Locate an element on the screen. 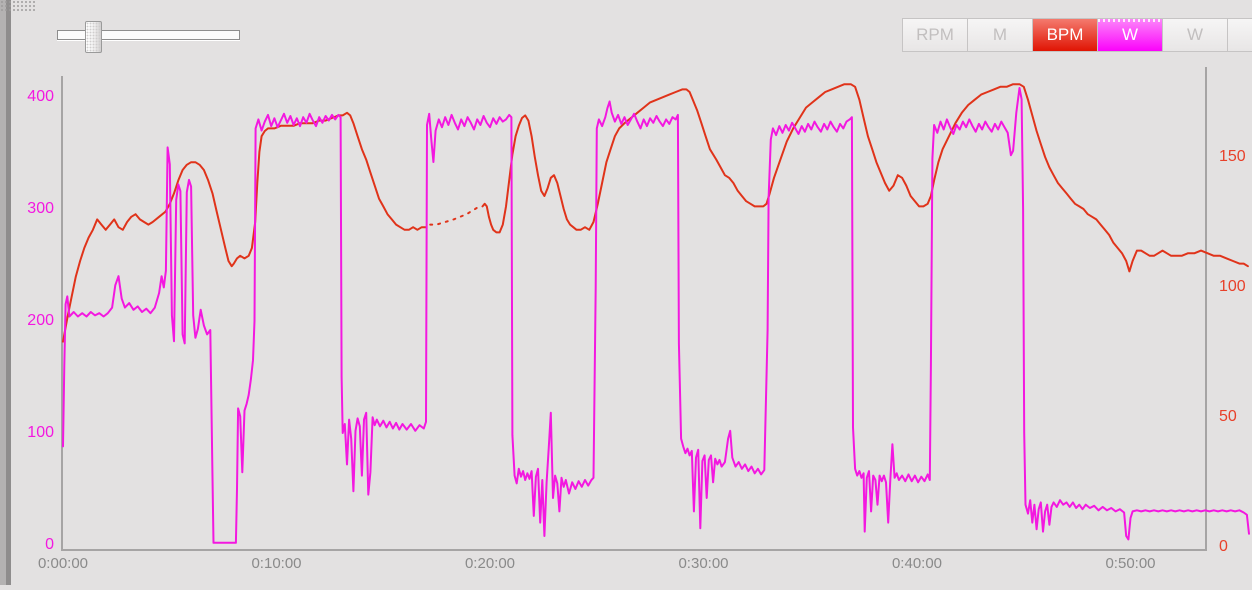  toolbar-buttons: RPM M BPM W W is located at coordinates (1077, 35).